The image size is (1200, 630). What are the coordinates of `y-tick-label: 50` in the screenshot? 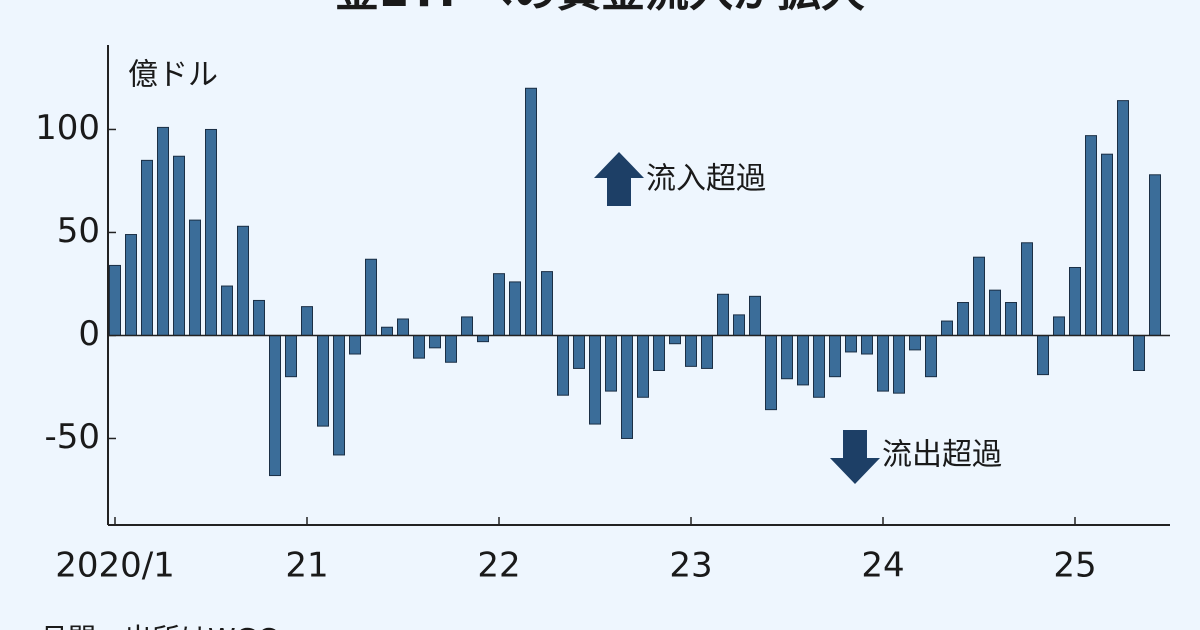 It's located at (78, 231).